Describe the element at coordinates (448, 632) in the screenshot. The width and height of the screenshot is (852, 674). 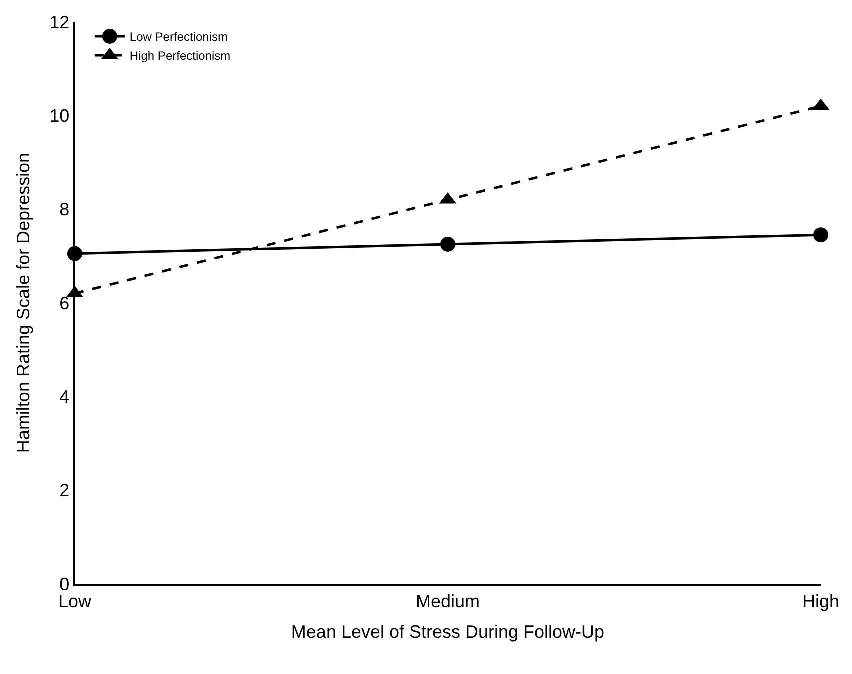
I see `x-axis-title: Mean Level of Stress During Follow-Up` at that location.